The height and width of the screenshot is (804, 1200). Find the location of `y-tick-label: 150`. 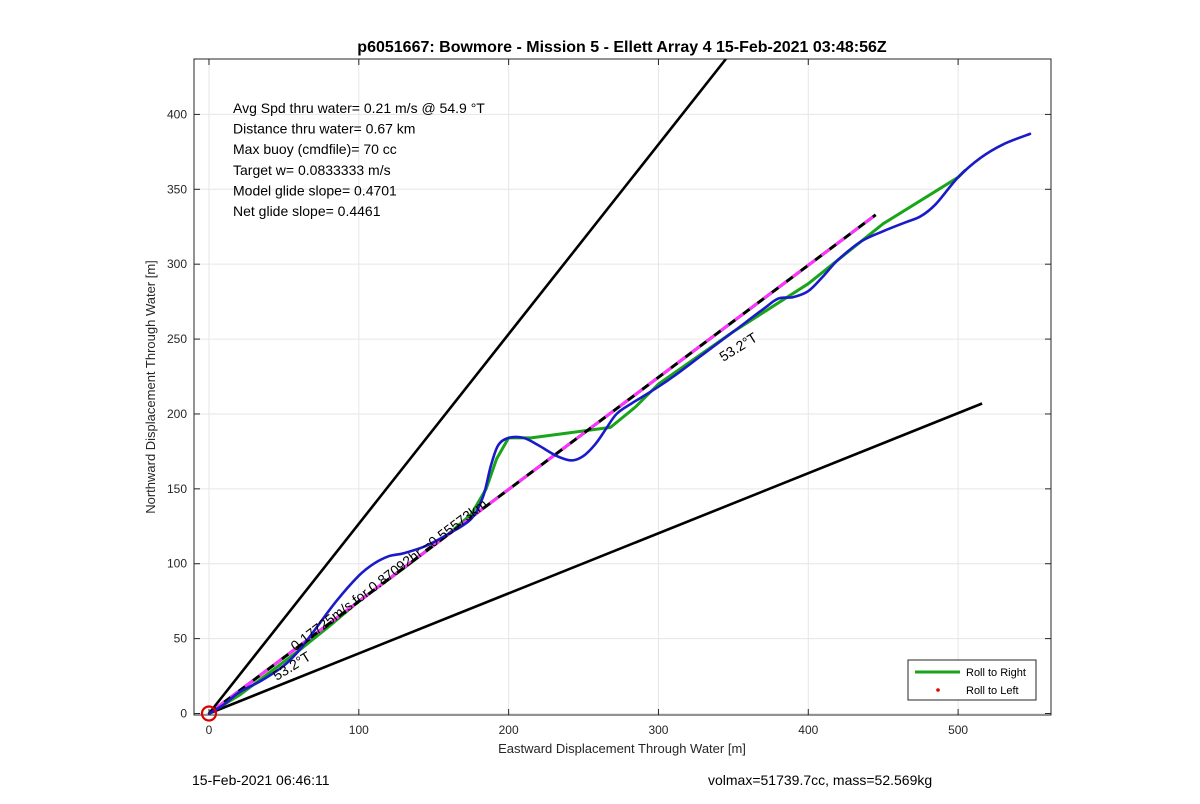

y-tick-label: 150 is located at coordinates (177, 489).